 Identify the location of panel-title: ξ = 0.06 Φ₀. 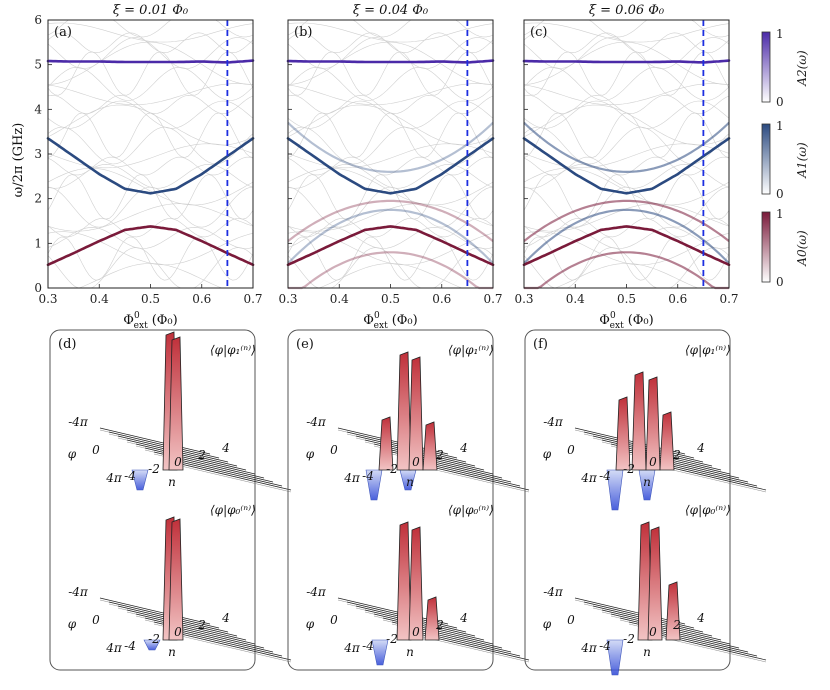
(627, 10).